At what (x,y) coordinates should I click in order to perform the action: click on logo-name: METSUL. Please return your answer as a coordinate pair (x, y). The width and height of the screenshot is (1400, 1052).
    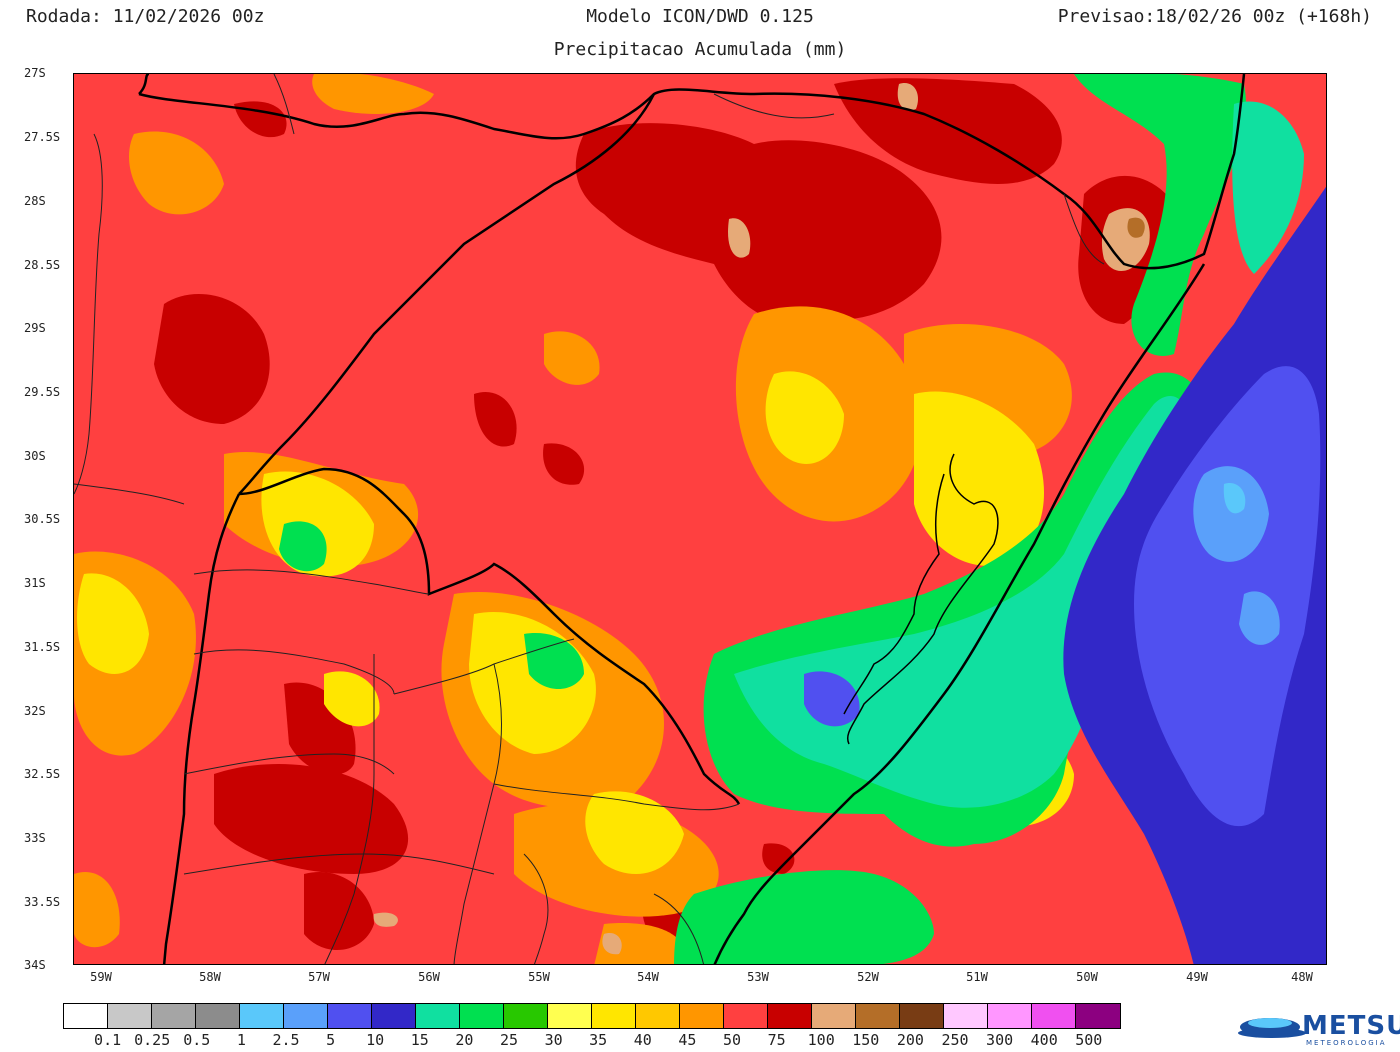
    Looking at the image, I should click on (1351, 1026).